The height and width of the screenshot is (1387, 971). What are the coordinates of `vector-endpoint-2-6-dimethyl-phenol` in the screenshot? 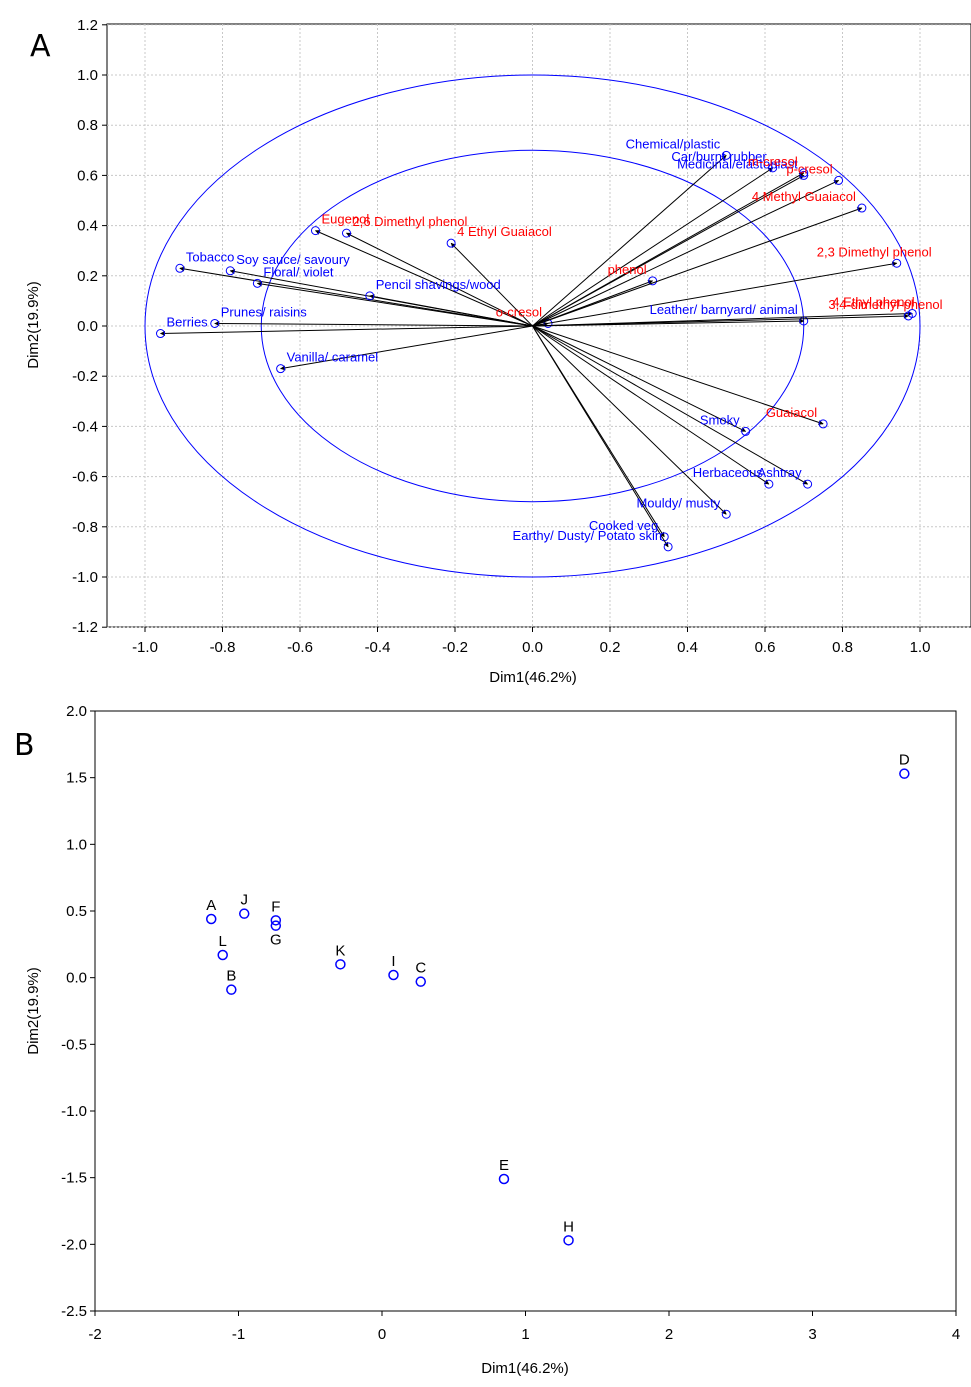 It's located at (346, 233).